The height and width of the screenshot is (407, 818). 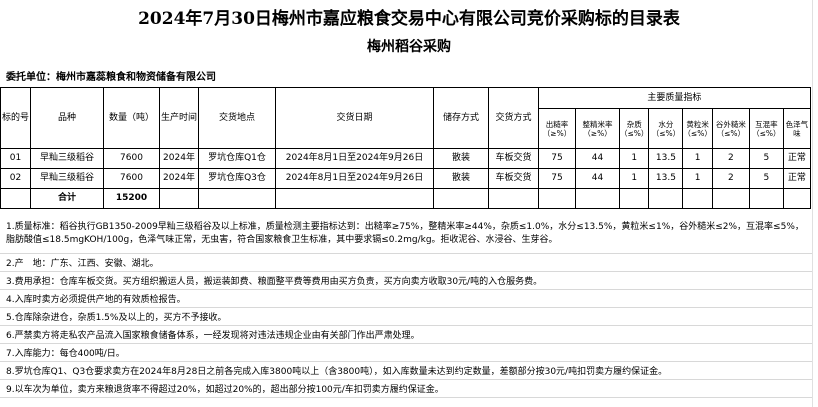 I want to click on grid-line, so click(x=812, y=203).